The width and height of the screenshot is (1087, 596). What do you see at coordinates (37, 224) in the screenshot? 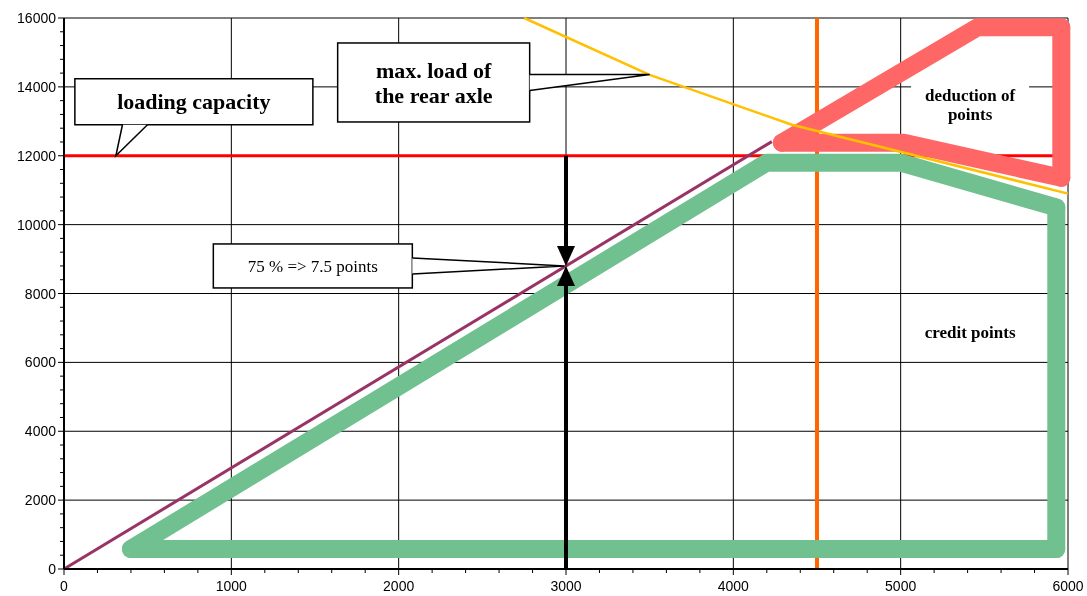
I see `y-tick-label: 10000` at bounding box center [37, 224].